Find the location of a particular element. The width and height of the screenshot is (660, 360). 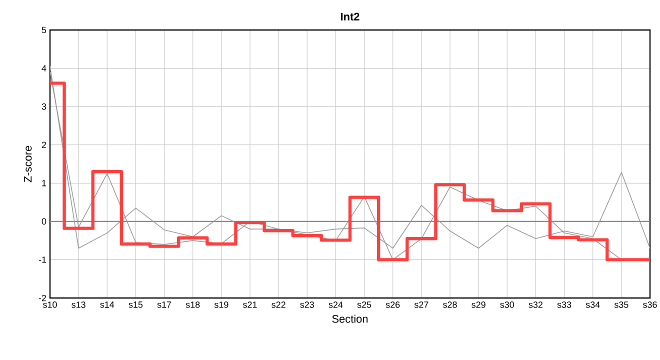

x-tick-label: s19 is located at coordinates (221, 305).